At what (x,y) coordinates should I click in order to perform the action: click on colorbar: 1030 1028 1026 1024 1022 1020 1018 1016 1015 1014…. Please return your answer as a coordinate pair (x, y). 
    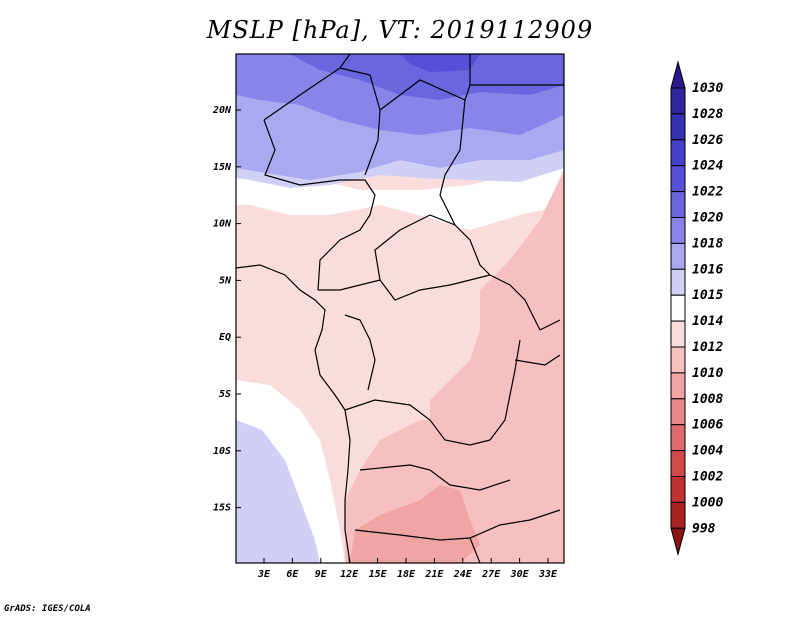
    Looking at the image, I should click on (696, 308).